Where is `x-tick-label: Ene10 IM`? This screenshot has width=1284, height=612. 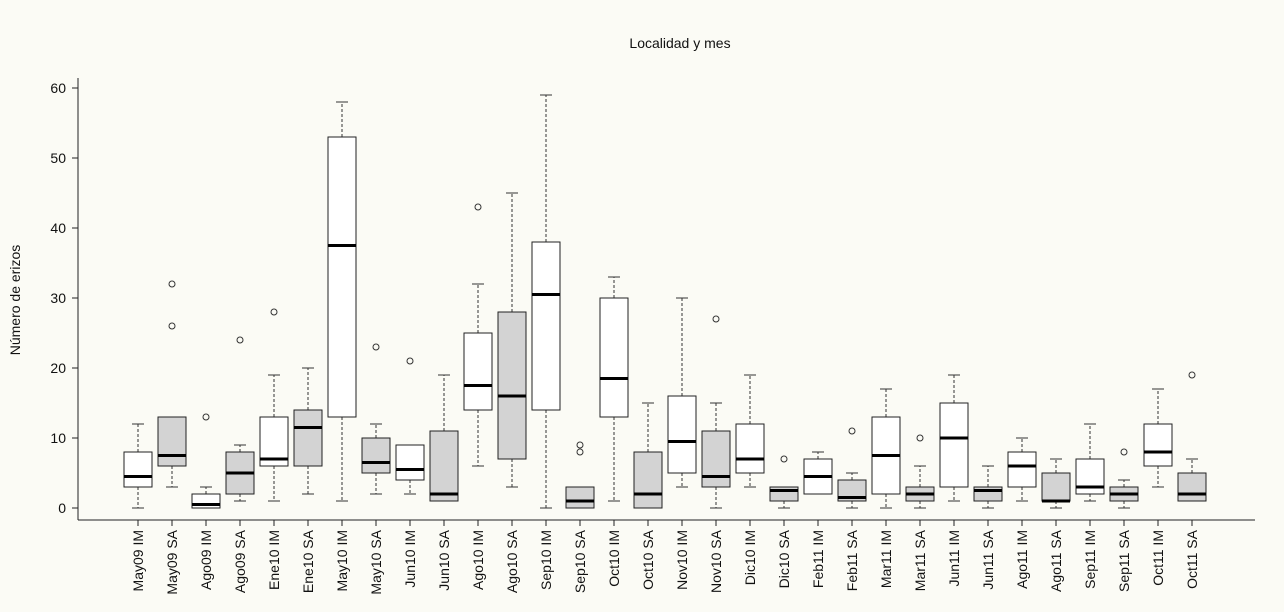 x-tick-label: Ene10 IM is located at coordinates (274, 560).